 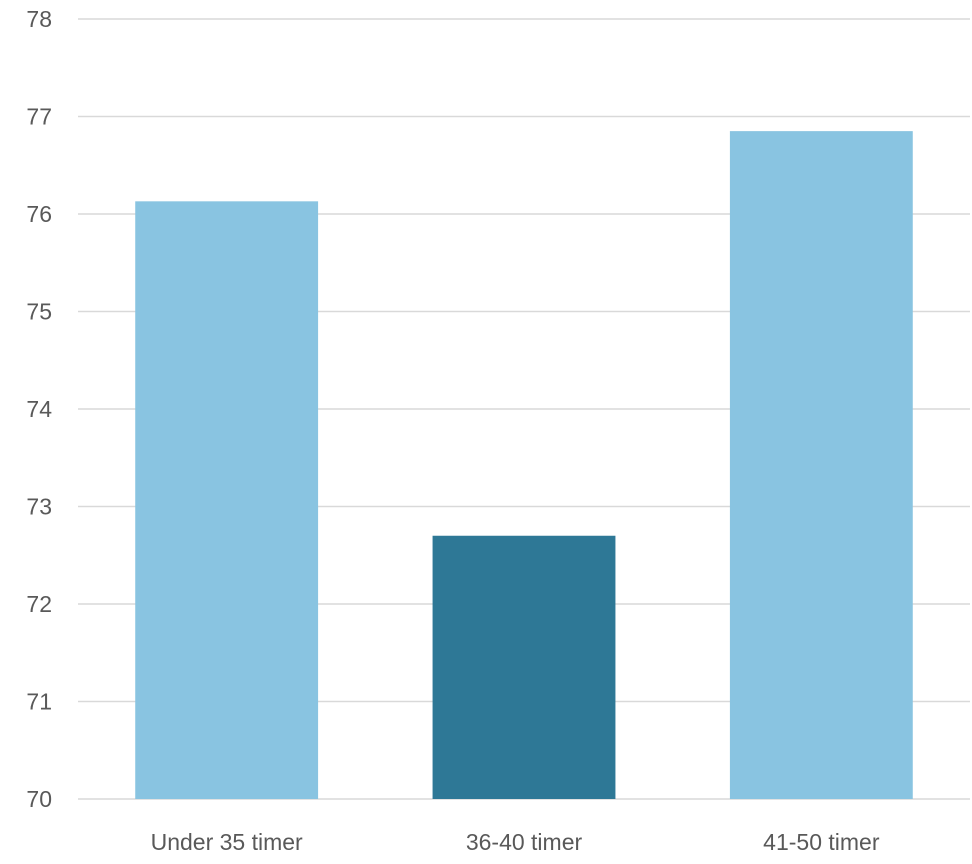 What do you see at coordinates (39, 117) in the screenshot?
I see `y-tick-label: 77` at bounding box center [39, 117].